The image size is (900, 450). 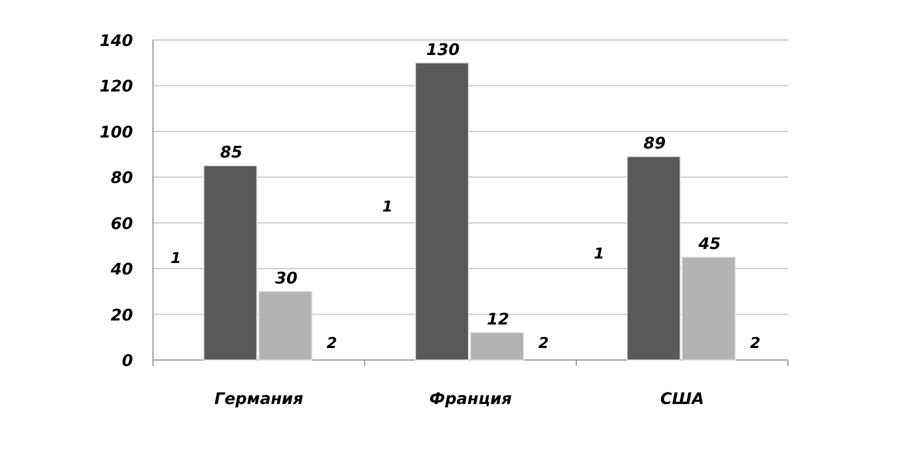 I want to click on data-label: 130, so click(x=443, y=49).